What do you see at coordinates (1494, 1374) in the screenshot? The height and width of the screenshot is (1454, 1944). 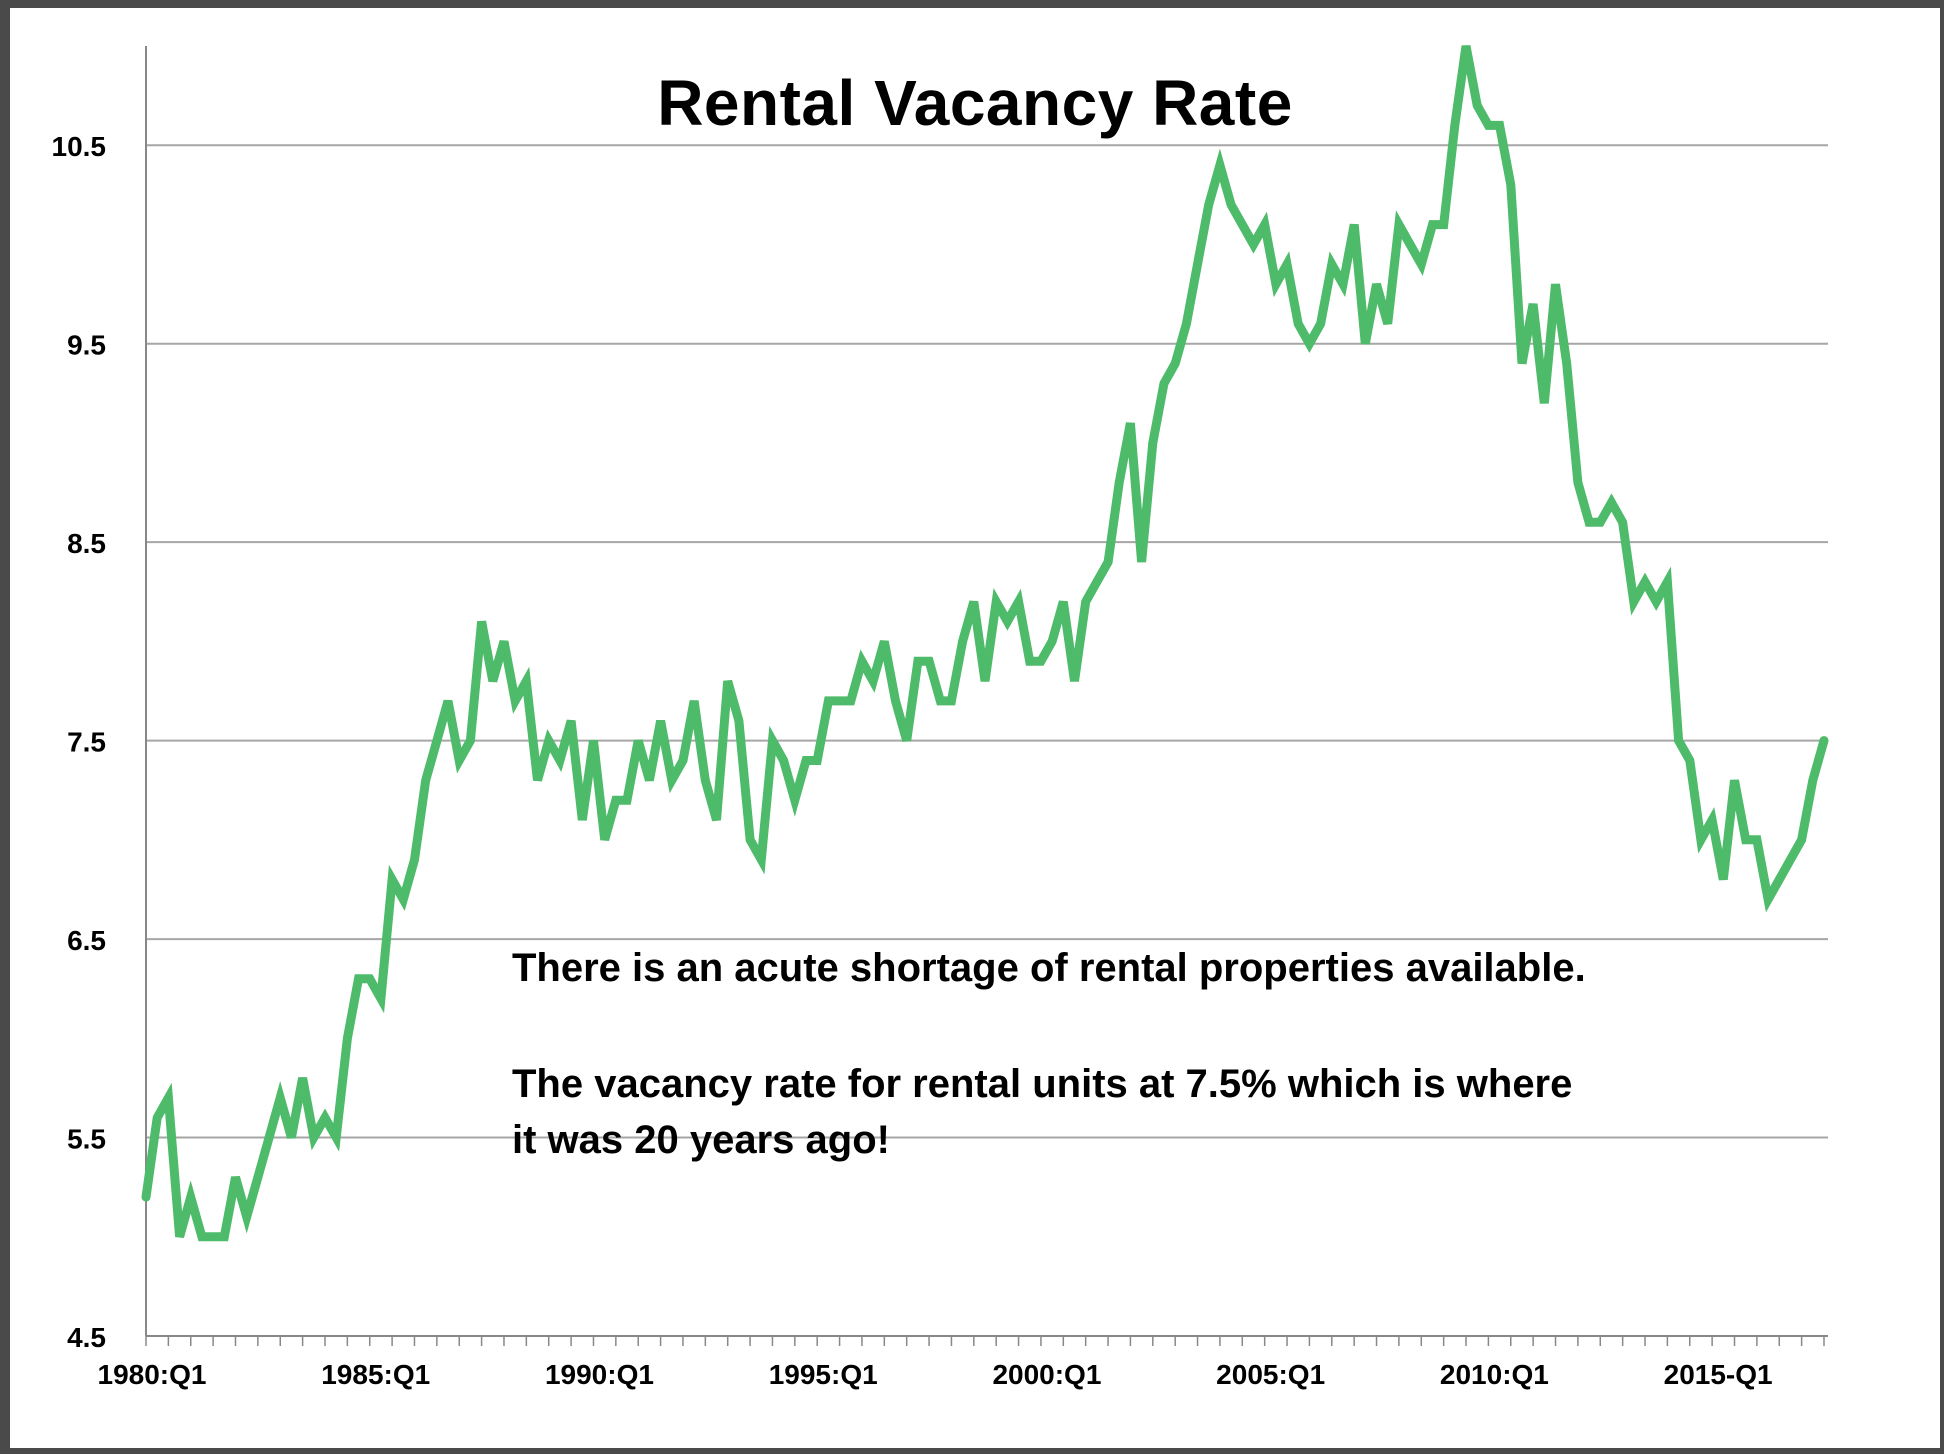 I see `x-tick-label: 2010:Q1` at bounding box center [1494, 1374].